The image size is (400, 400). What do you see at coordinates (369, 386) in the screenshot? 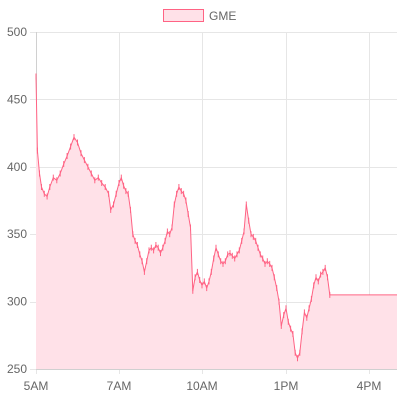
I see `x-tick-label: 4PM` at bounding box center [369, 386].